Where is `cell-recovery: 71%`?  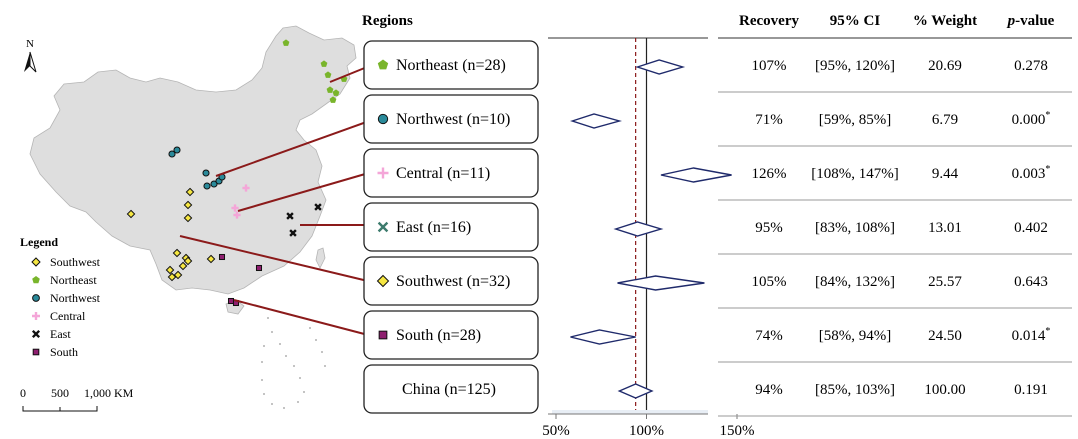
cell-recovery: 71% is located at coordinates (769, 120).